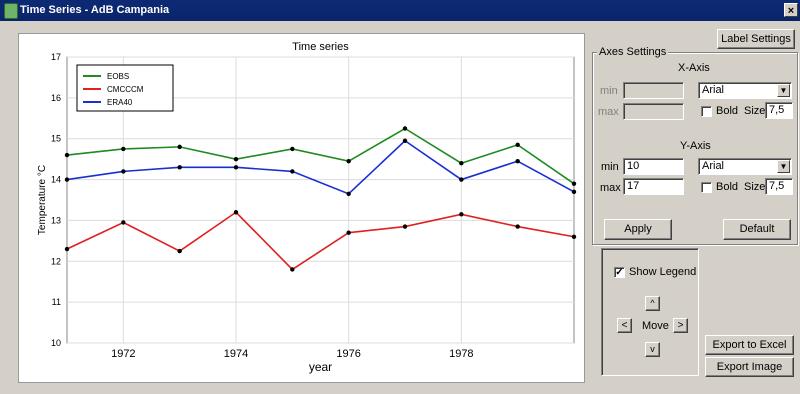 The height and width of the screenshot is (394, 800). Describe the element at coordinates (653, 166) in the screenshot. I see `y-min-input: 10` at that location.